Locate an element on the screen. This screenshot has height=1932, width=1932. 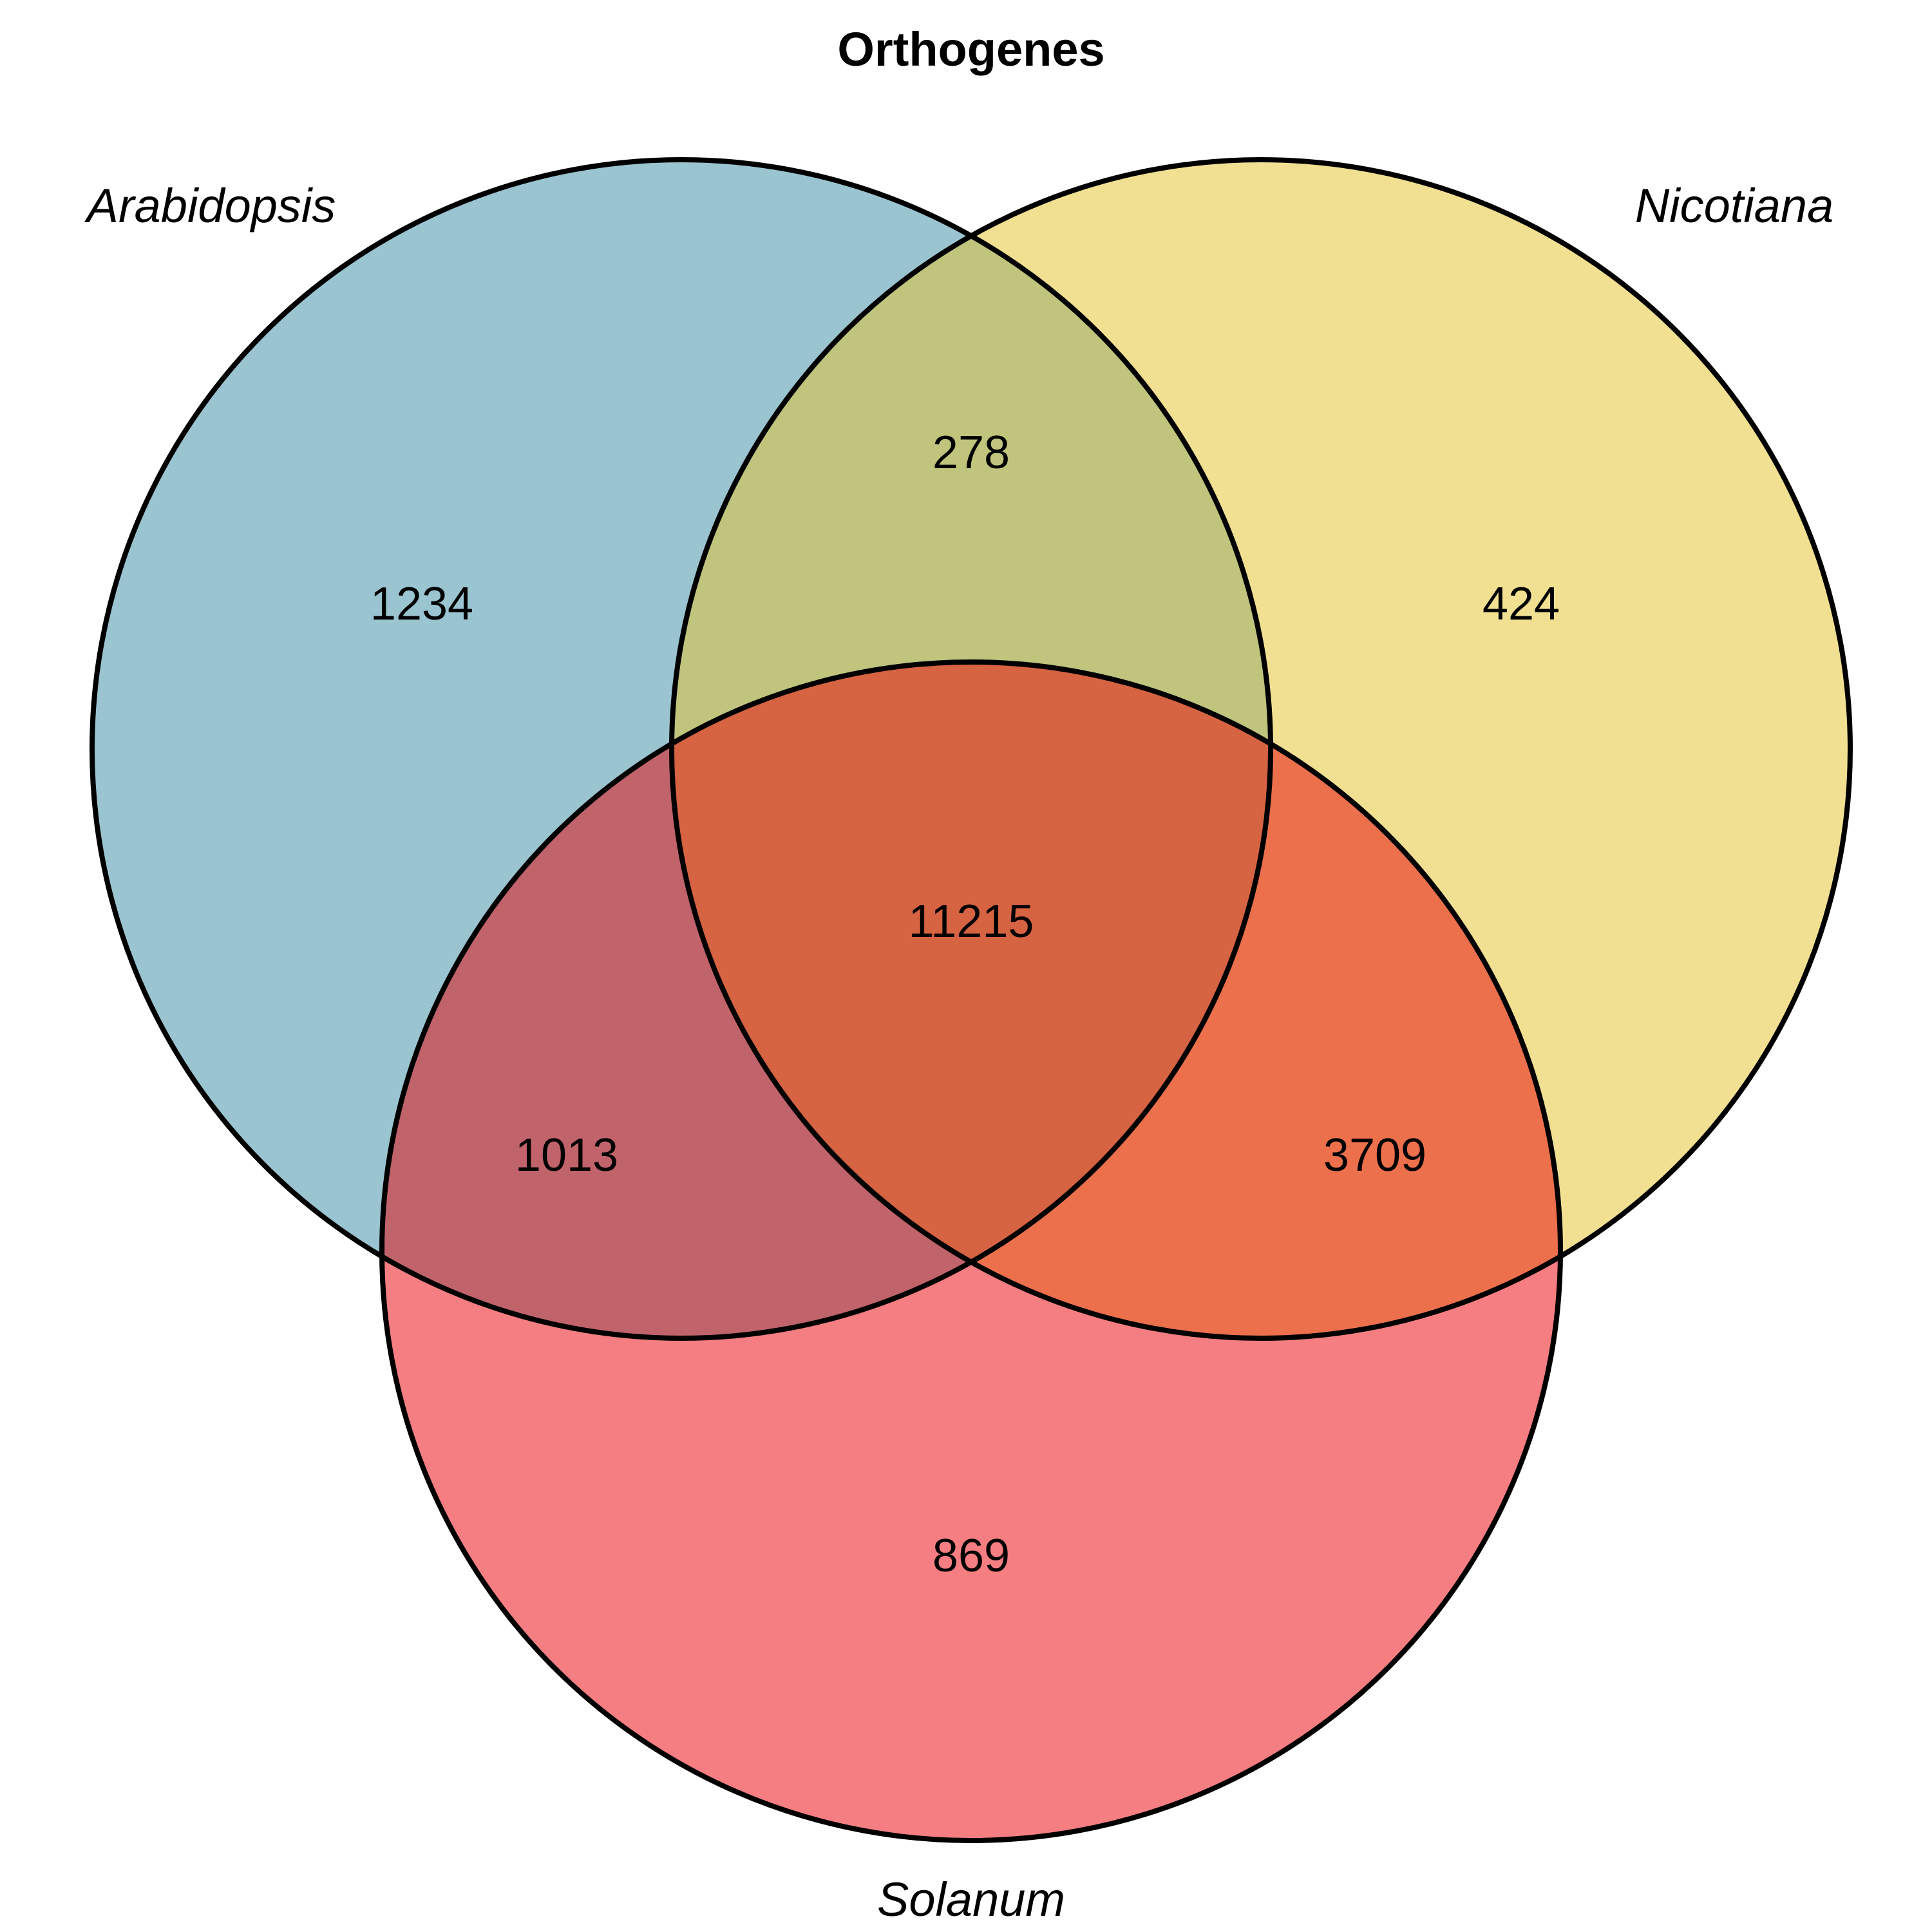
set-label-solanum: Solanum is located at coordinates (971, 1900).